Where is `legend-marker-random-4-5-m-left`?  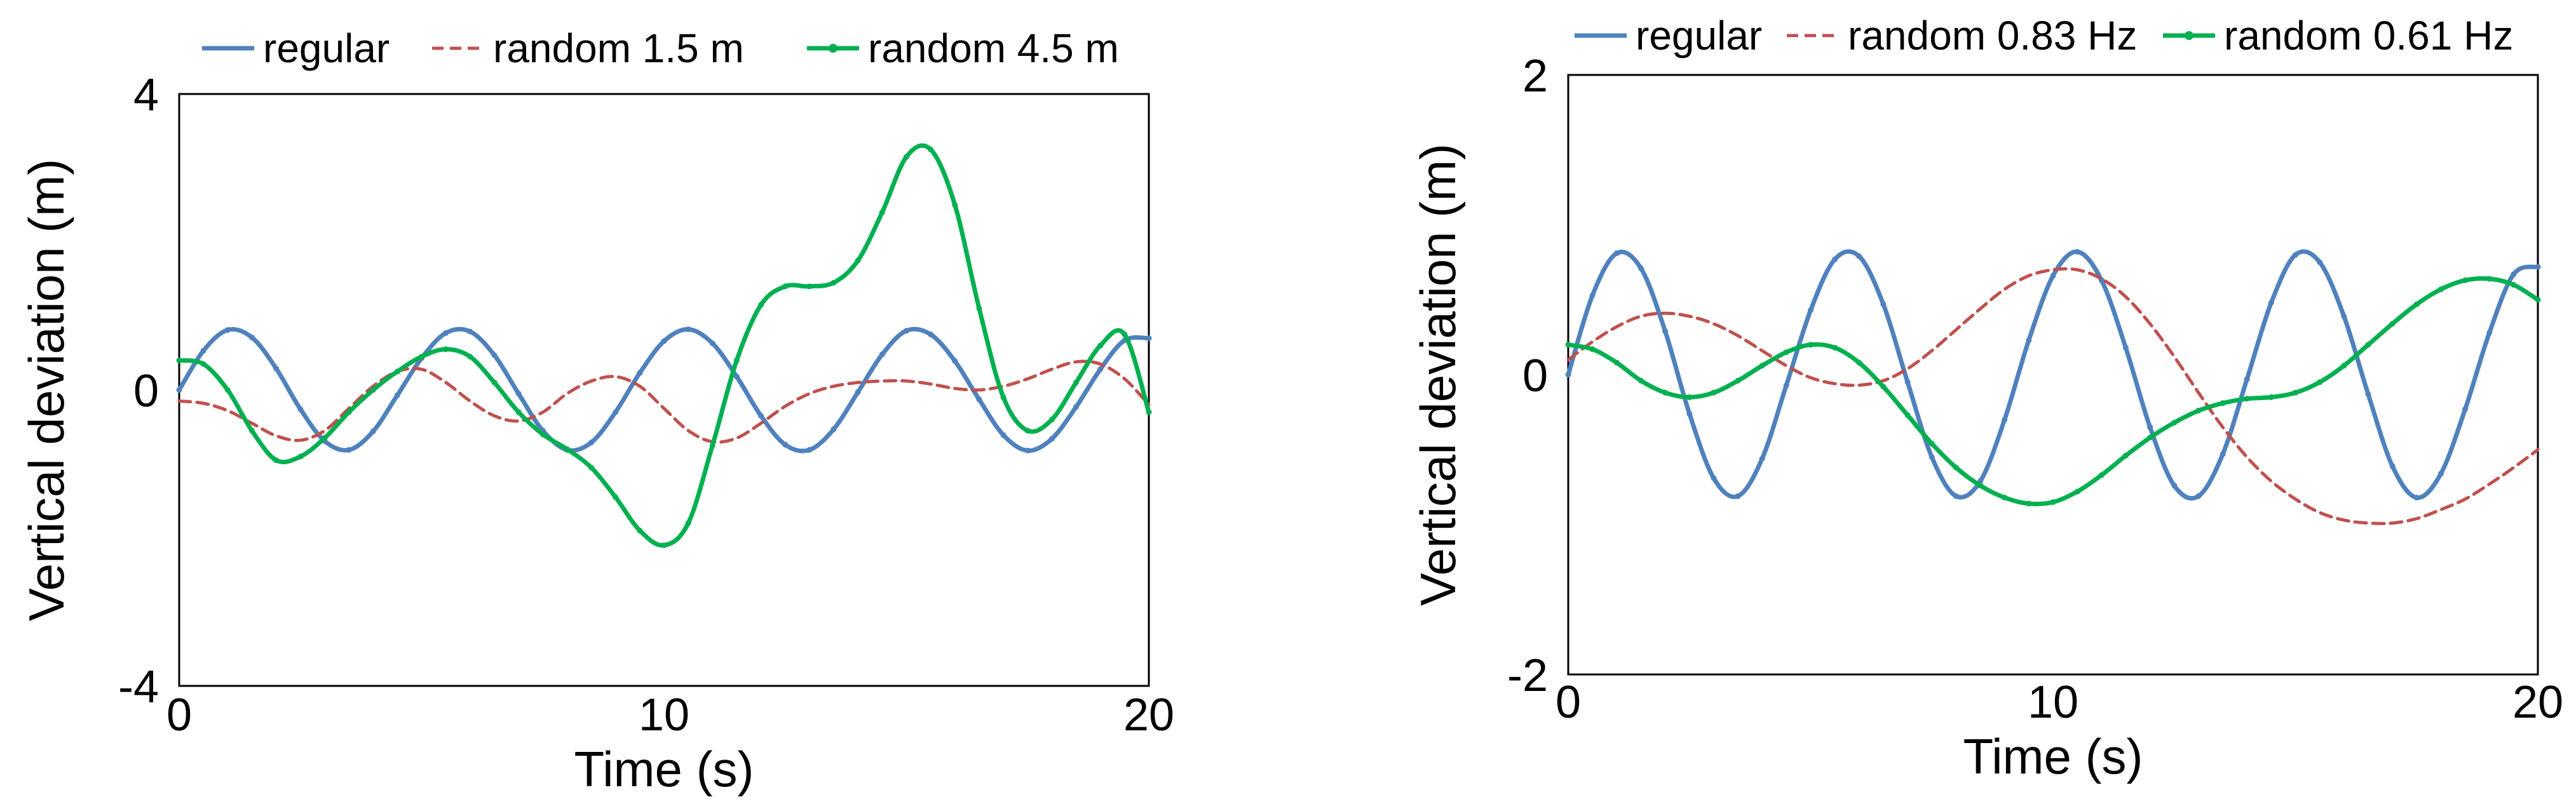 legend-marker-random-4-5-m-left is located at coordinates (833, 48).